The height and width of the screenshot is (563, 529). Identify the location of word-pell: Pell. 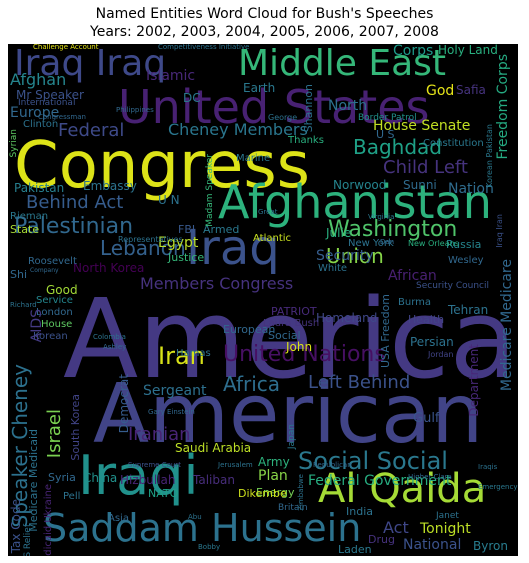
(72, 496).